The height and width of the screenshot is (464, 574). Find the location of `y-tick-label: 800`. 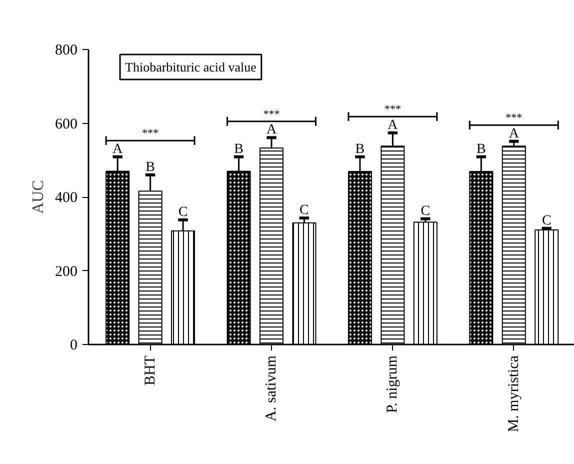

y-tick-label: 800 is located at coordinates (66, 50).